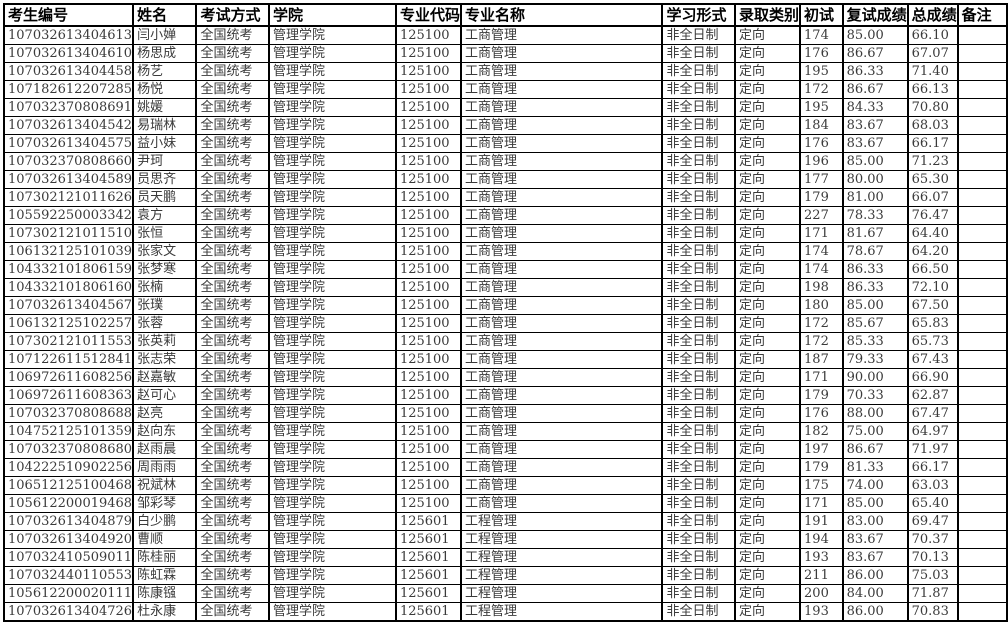 This screenshot has height=627, width=1008. I want to click on table-cell: 107032440110553, so click(68, 575).